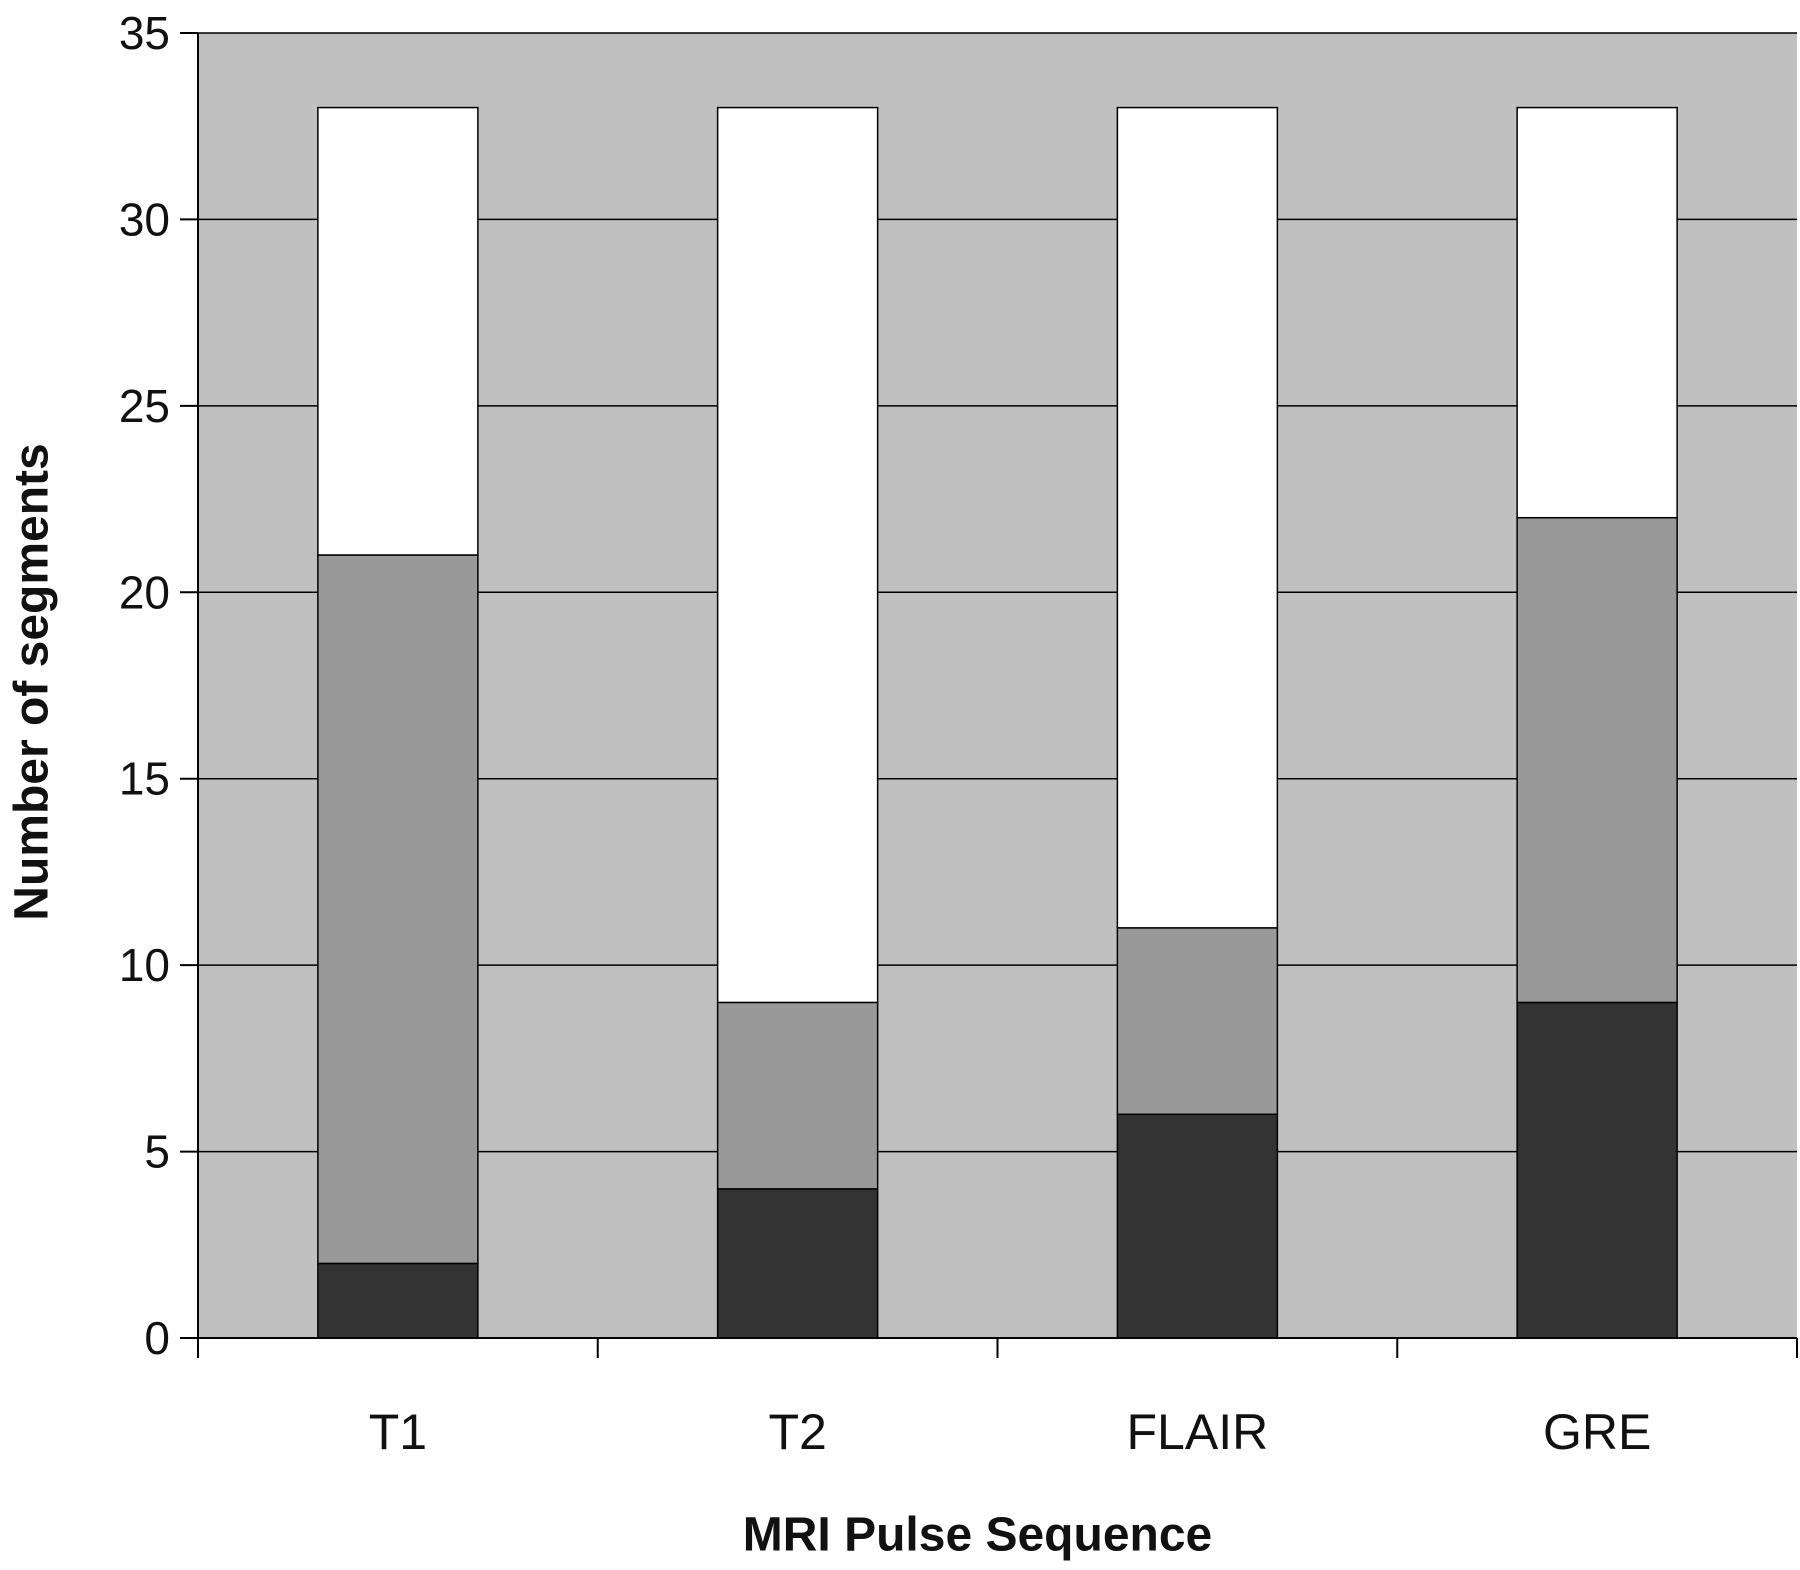  I want to click on y-tick-label: 35, so click(144, 33).